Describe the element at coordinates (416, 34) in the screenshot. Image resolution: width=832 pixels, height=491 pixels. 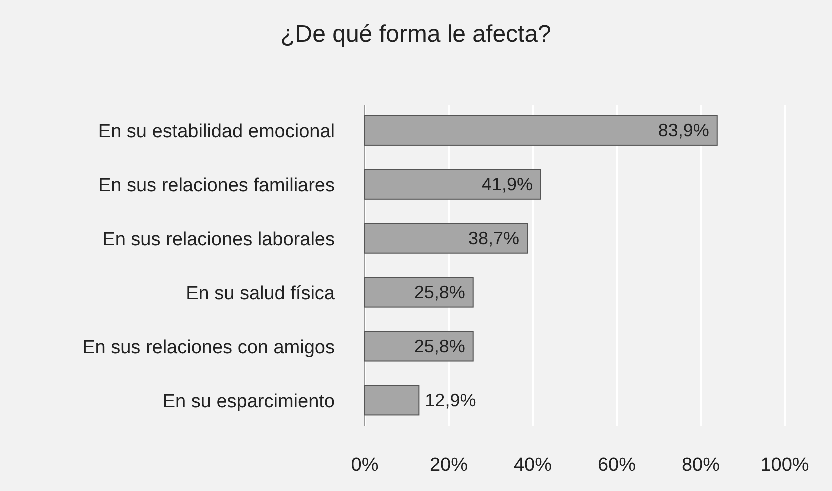
I see `chart-title: ¿De qué forma le afecta?` at that location.